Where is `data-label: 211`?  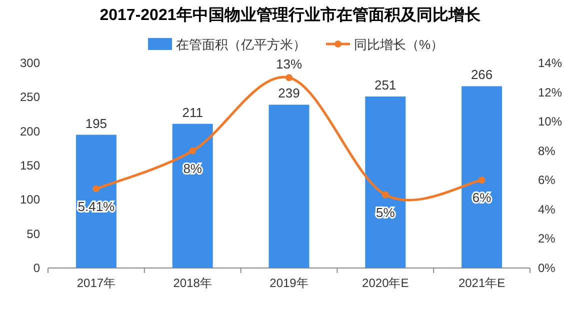
data-label: 211 is located at coordinates (192, 112).